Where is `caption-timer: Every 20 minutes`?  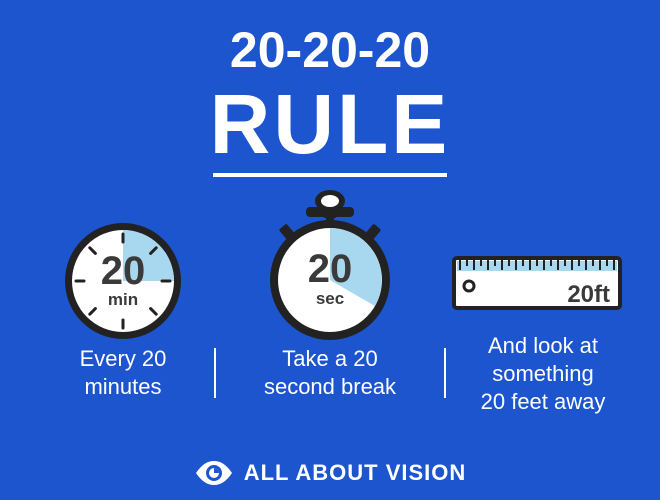
caption-timer: Every 20 minutes is located at coordinates (123, 373).